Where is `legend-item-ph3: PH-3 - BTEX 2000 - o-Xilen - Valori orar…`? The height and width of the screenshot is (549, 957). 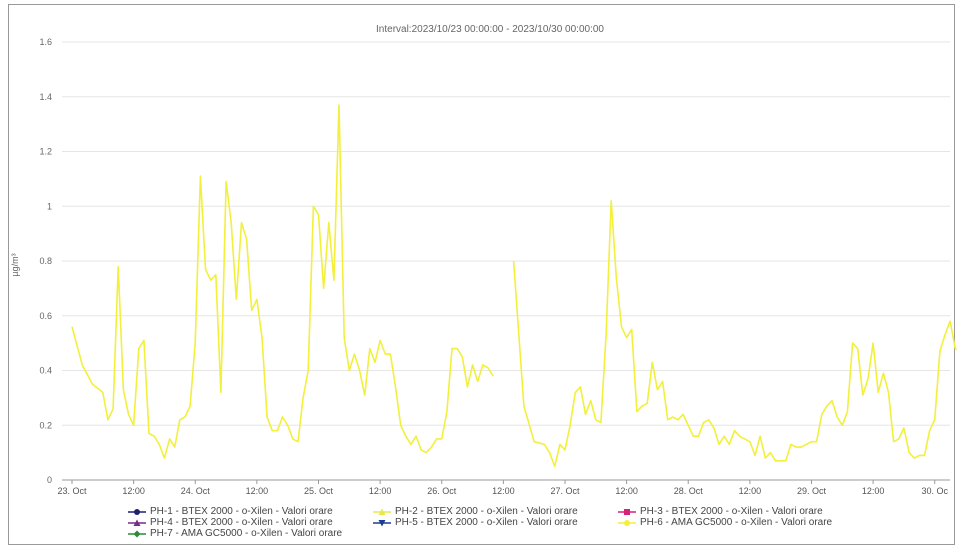 legend-item-ph3: PH-3 - BTEX 2000 - o-Xilen - Valori orar… is located at coordinates (740, 511).